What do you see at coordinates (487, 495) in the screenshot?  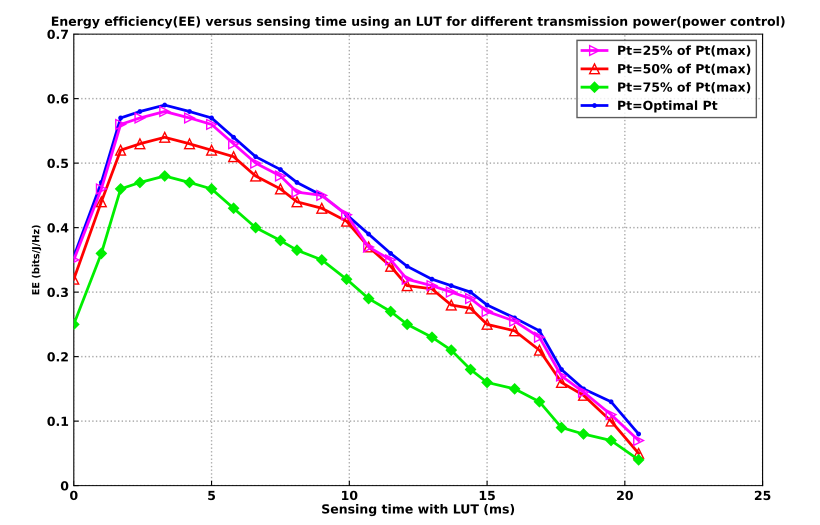 I see `x-tick-label: 15` at bounding box center [487, 495].